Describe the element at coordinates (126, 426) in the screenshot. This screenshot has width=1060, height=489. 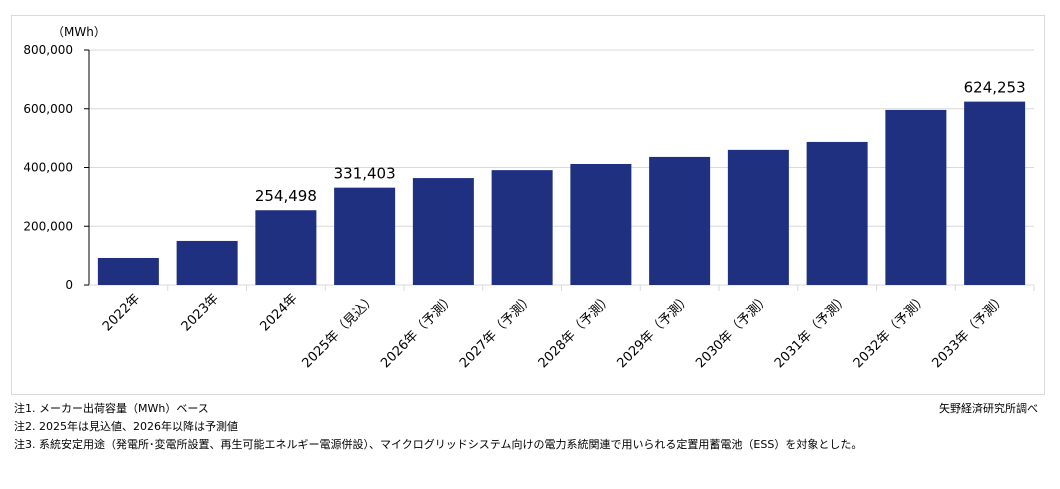
I see `note-2: 注2. 2025年は見込値、2026年以降は予測値` at that location.